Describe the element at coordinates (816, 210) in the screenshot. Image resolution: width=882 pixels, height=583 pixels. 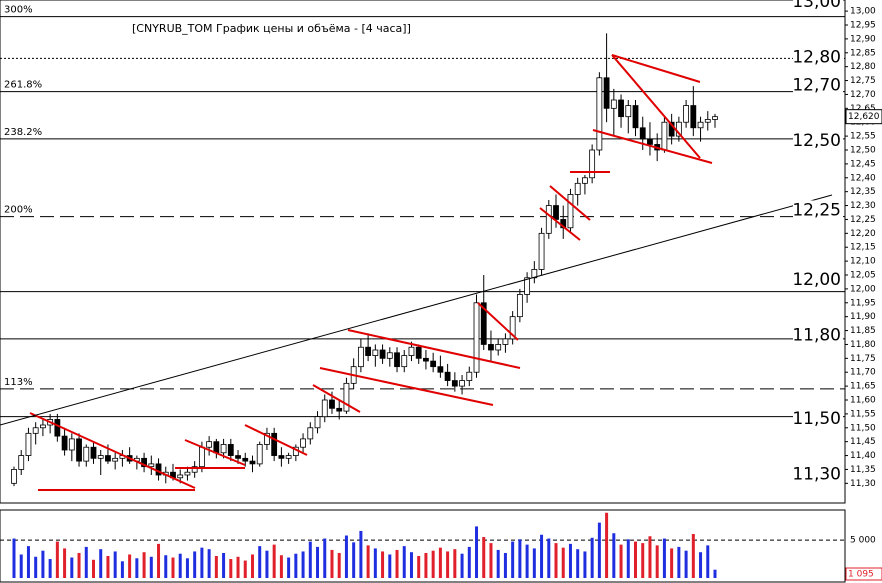
I see `price-label: 12,25` at that location.